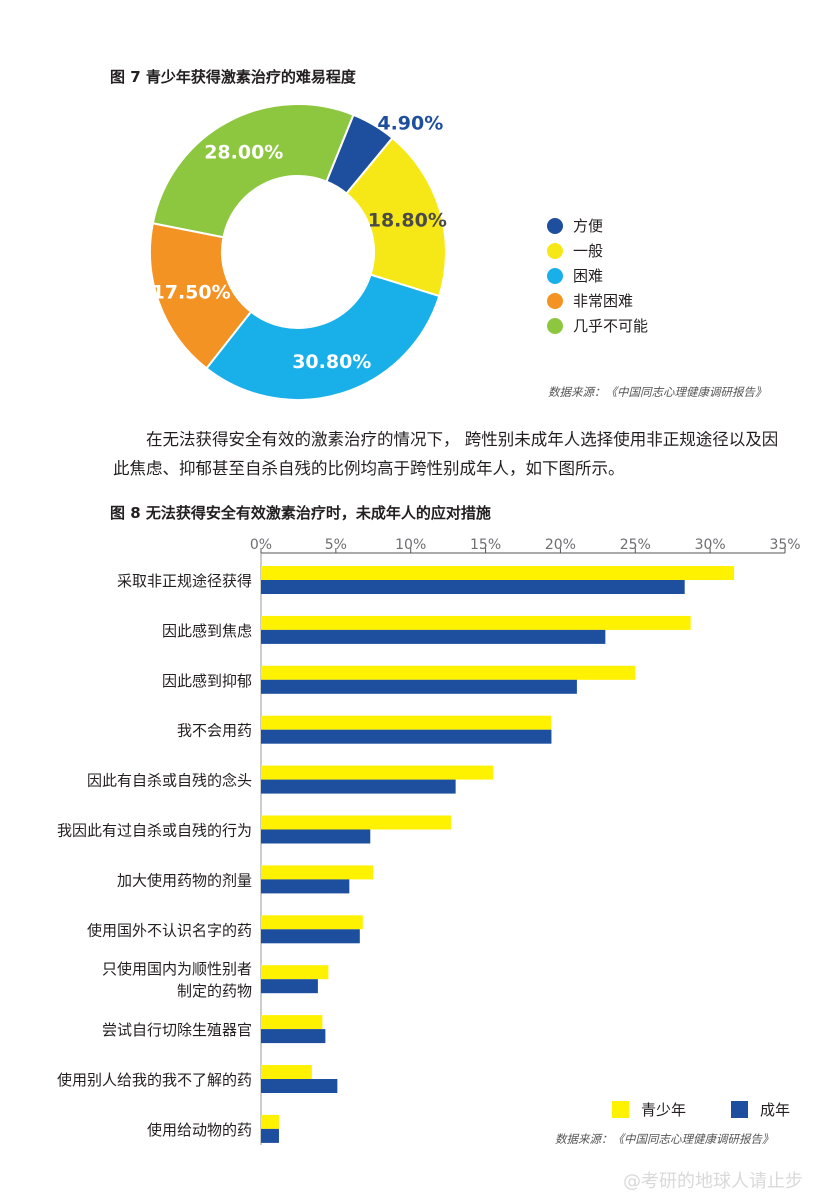 Image resolution: width=815 pixels, height=1200 pixels. What do you see at coordinates (775, 1110) in the screenshot?
I see `legend-adult-label: 成年` at bounding box center [775, 1110].